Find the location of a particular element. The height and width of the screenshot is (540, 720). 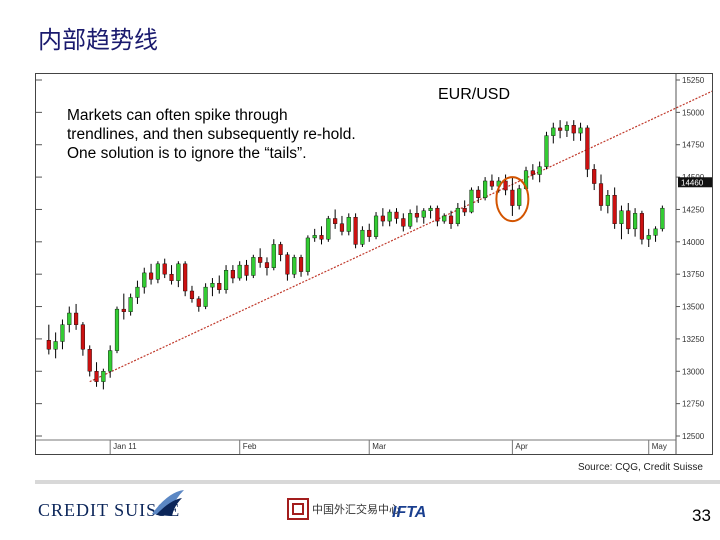

month-label: Feb is located at coordinates (250, 446).